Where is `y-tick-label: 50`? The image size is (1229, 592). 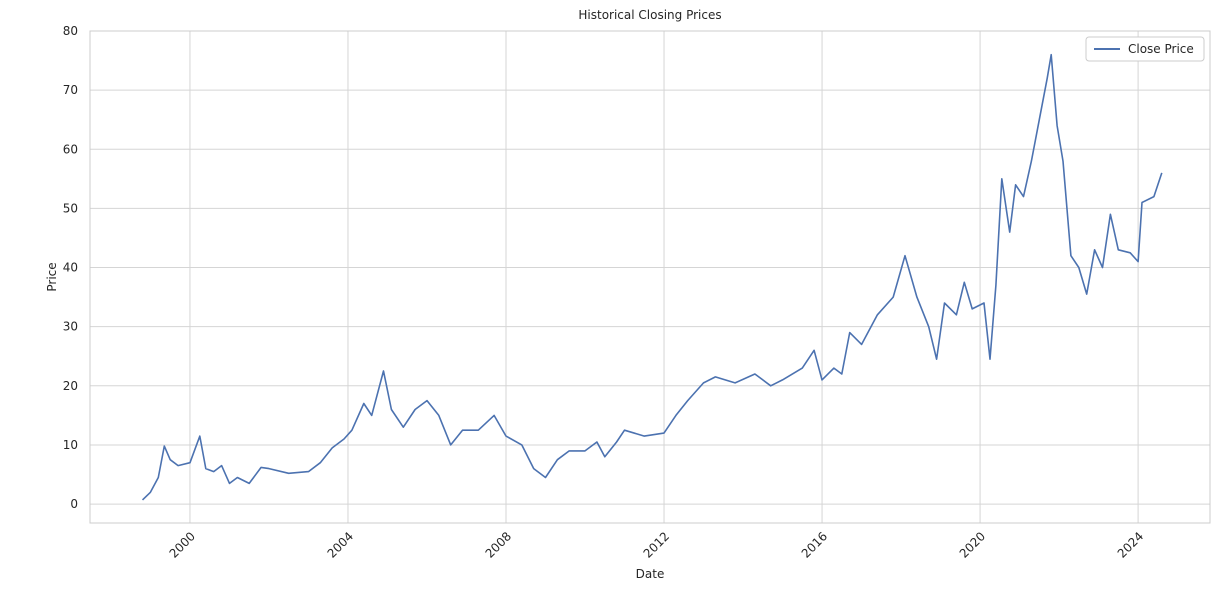 y-tick-label: 50 is located at coordinates (70, 208).